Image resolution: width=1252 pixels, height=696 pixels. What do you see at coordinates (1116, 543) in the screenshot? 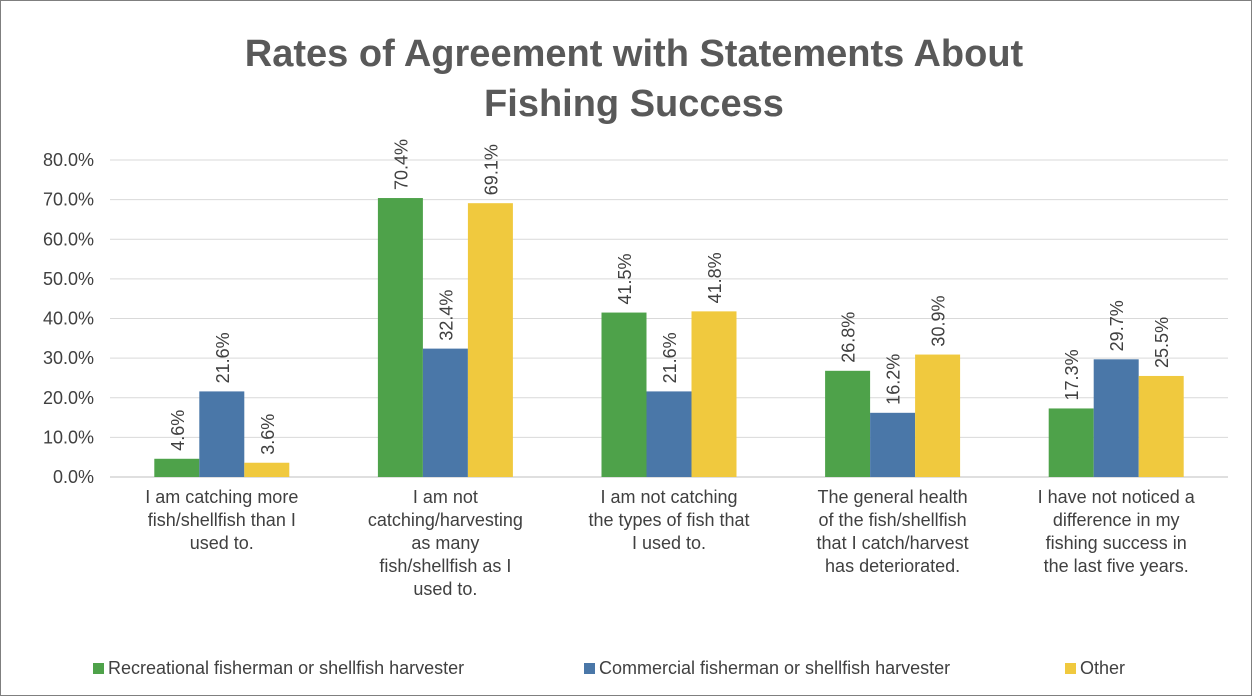
I see `category-label: fishing success in` at bounding box center [1116, 543].